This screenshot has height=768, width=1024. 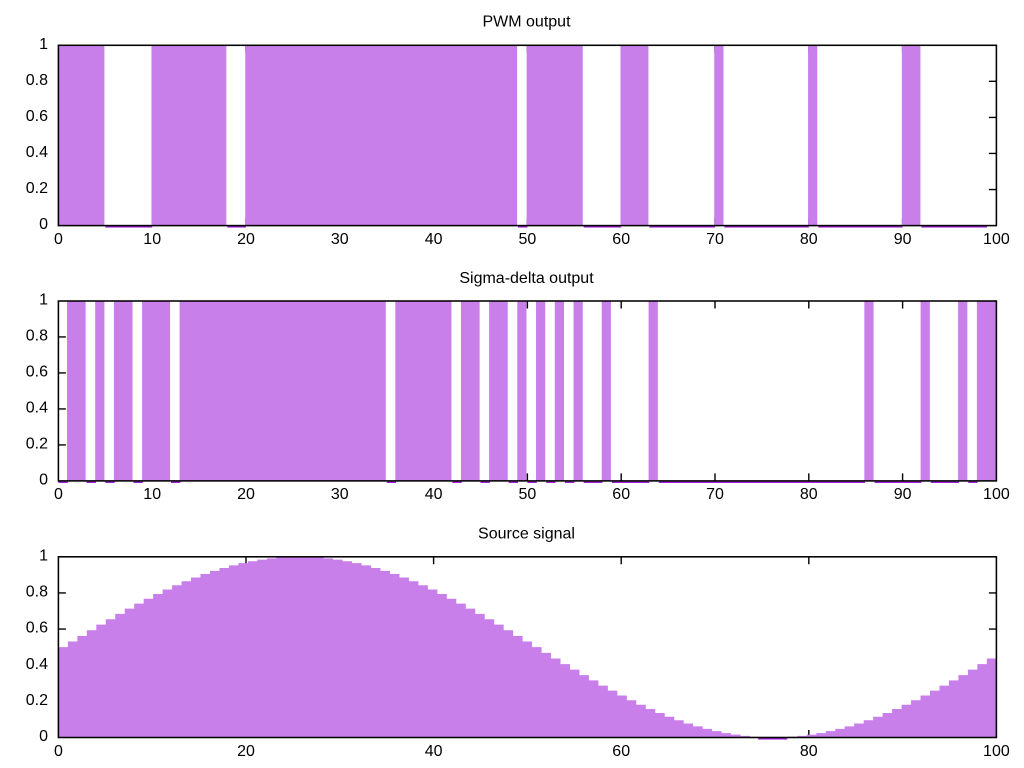 I want to click on svg-text: PWM output, so click(x=526, y=22).